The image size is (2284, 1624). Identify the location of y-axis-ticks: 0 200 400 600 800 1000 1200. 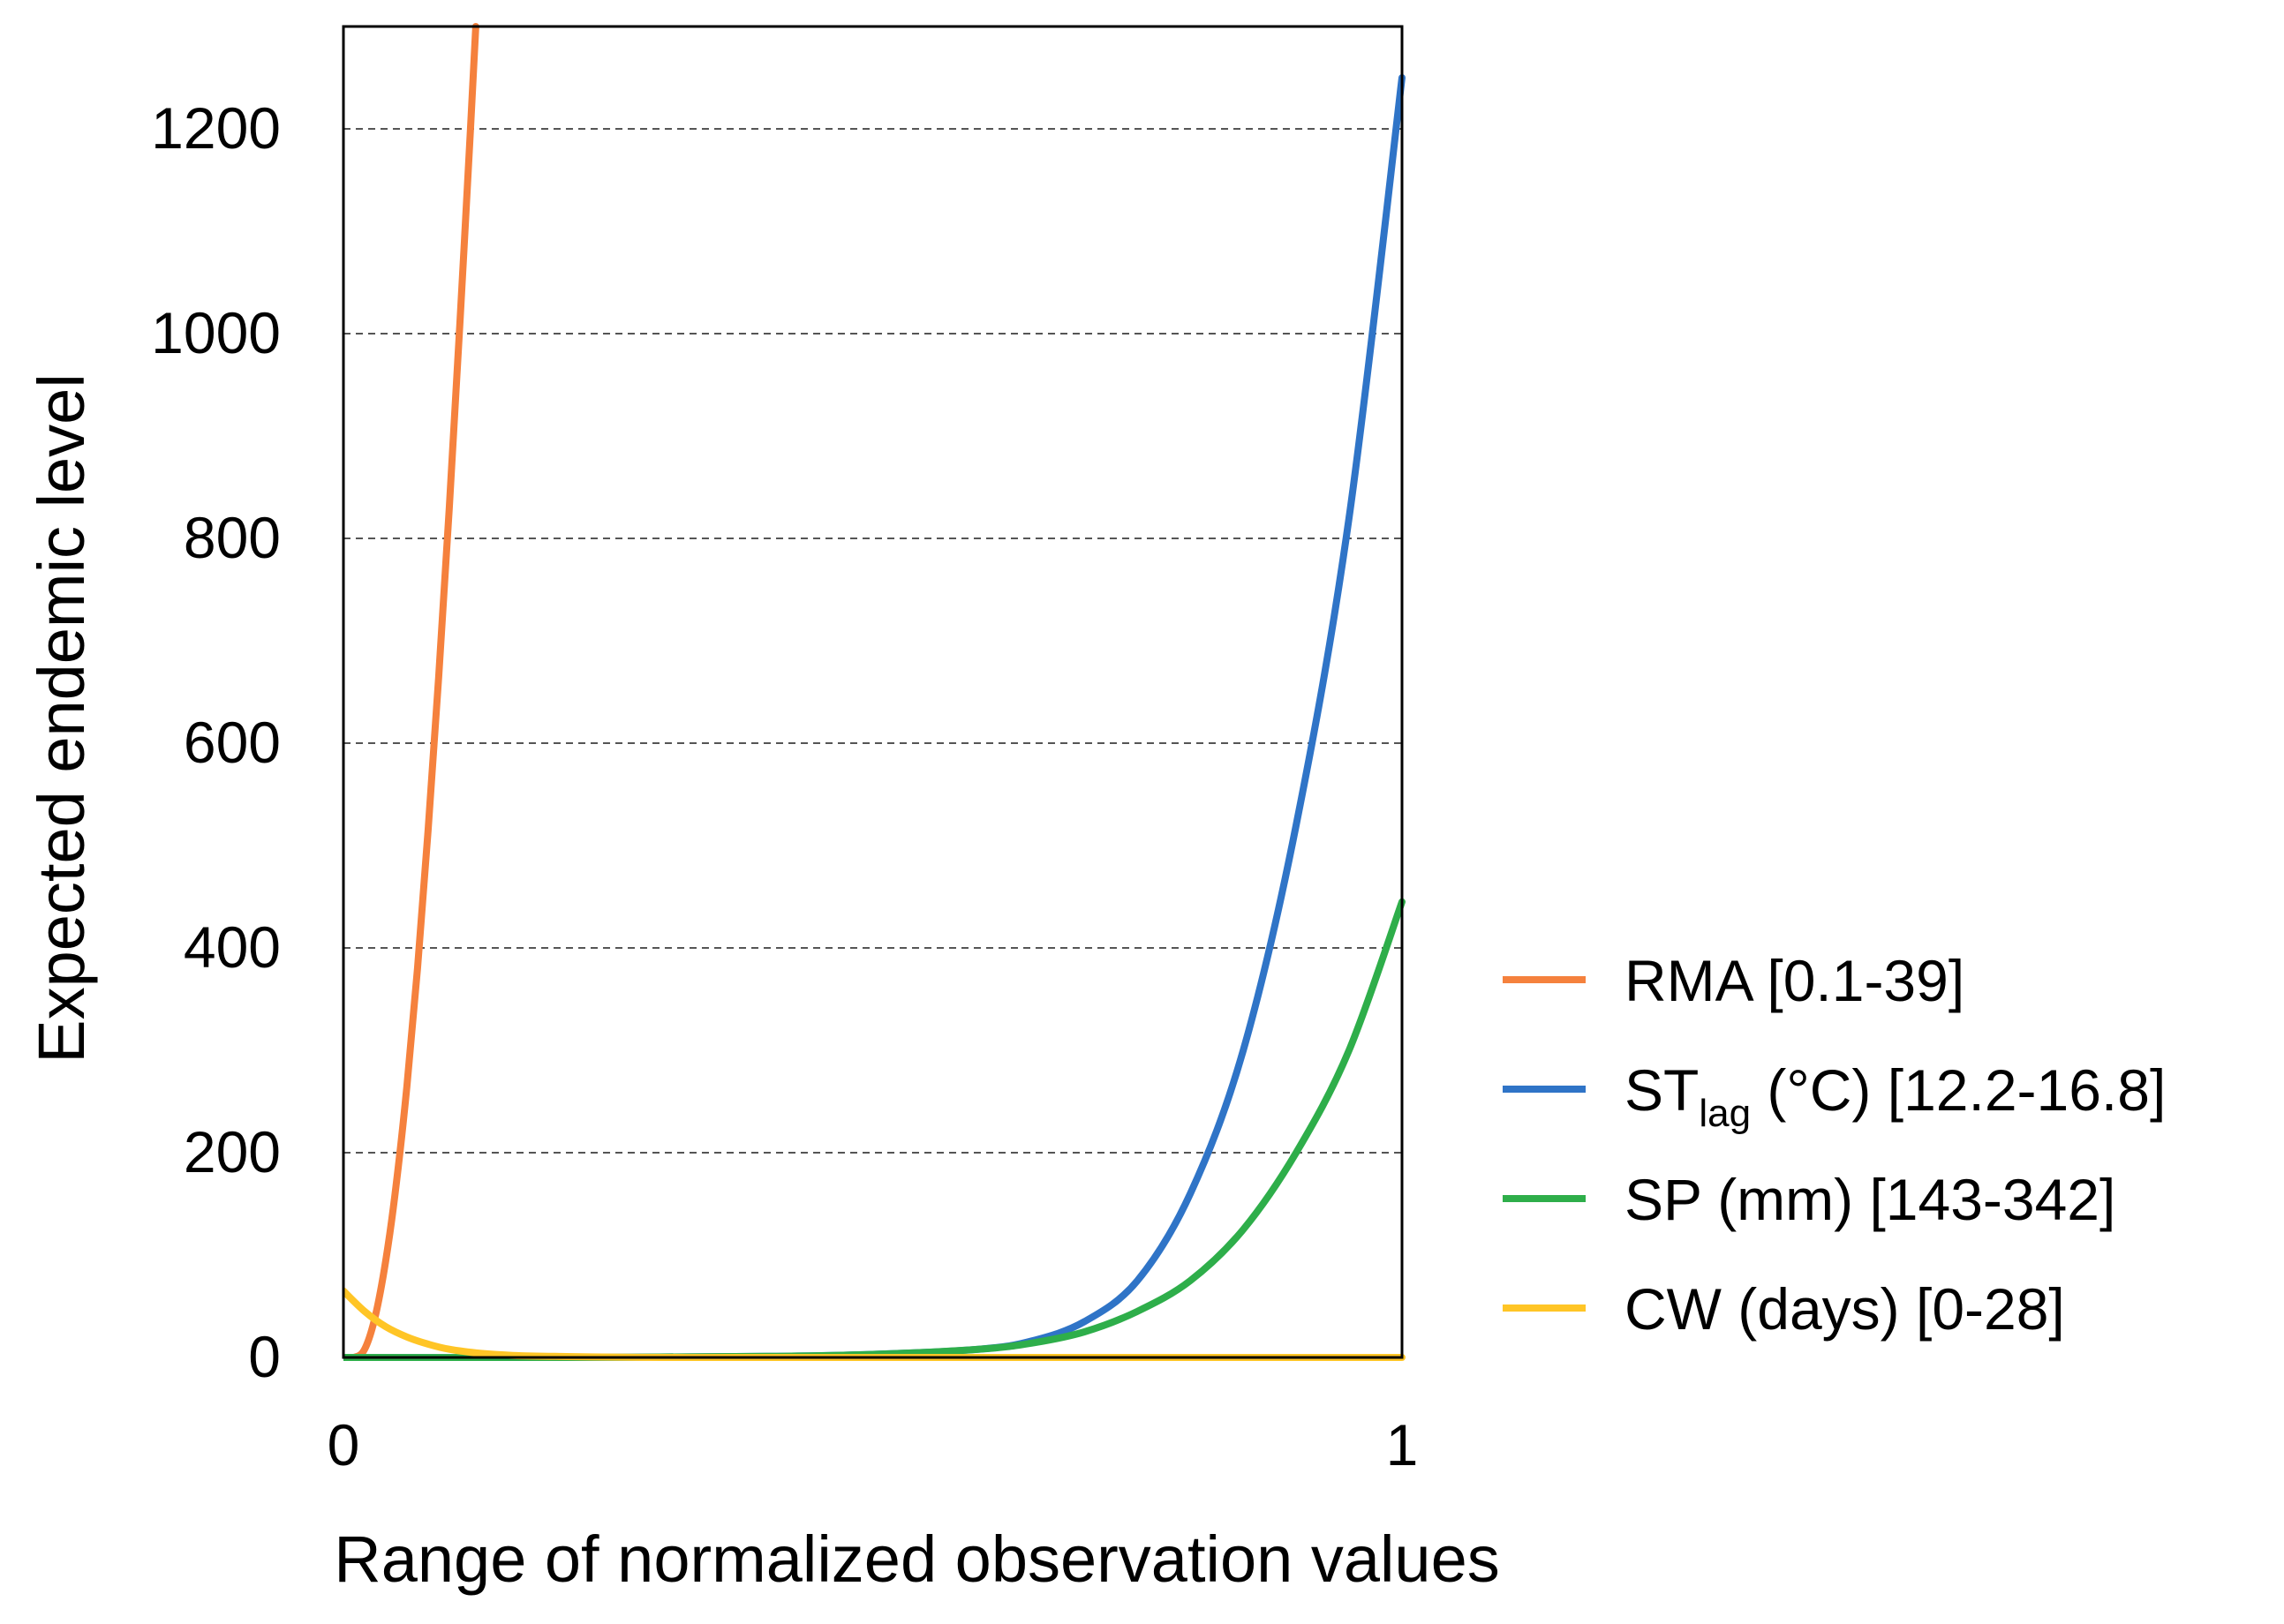
(216, 742).